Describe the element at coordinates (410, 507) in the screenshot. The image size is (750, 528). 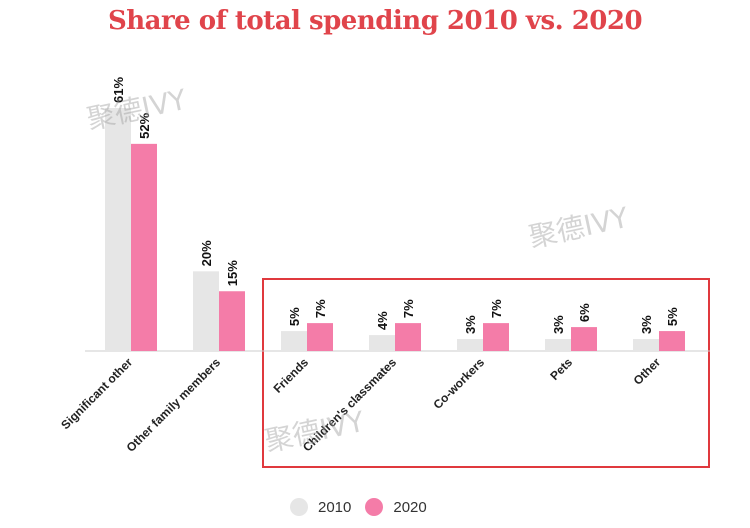
I see `legend-label-2020: 2020` at that location.